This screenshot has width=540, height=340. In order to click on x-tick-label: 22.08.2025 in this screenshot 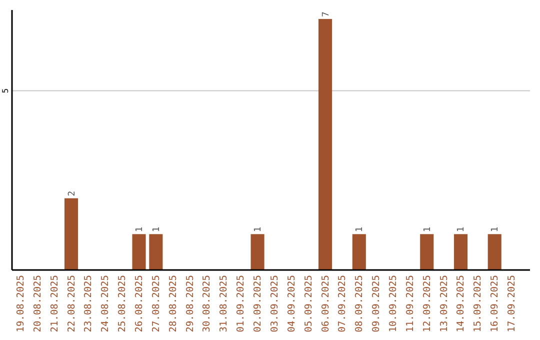, I will do `click(72, 303)`.